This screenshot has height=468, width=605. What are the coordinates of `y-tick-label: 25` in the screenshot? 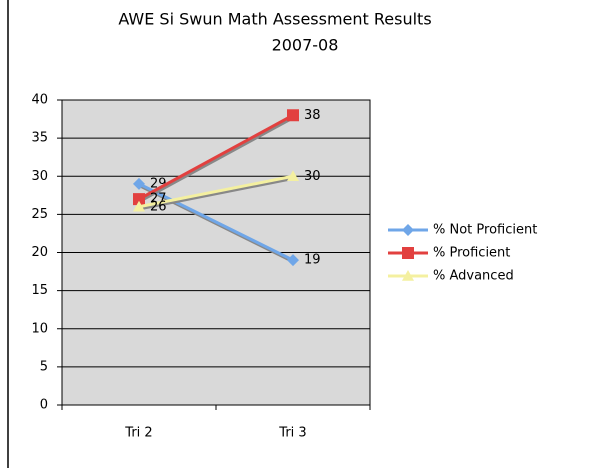 It's located at (39, 214).